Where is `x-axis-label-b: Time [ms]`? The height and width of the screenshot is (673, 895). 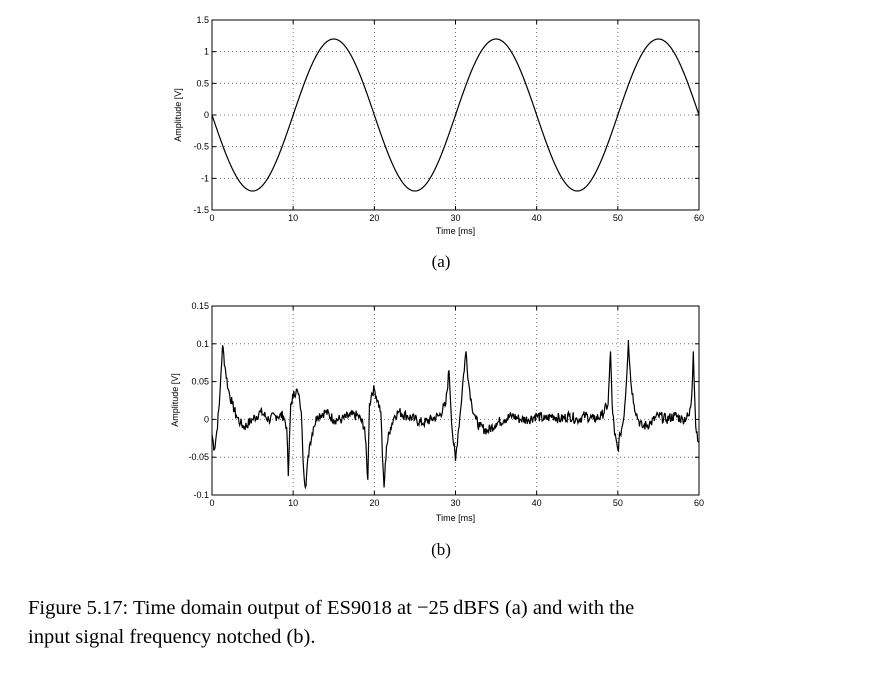
x-axis-label-b: Time [ms] is located at coordinates (455, 518).